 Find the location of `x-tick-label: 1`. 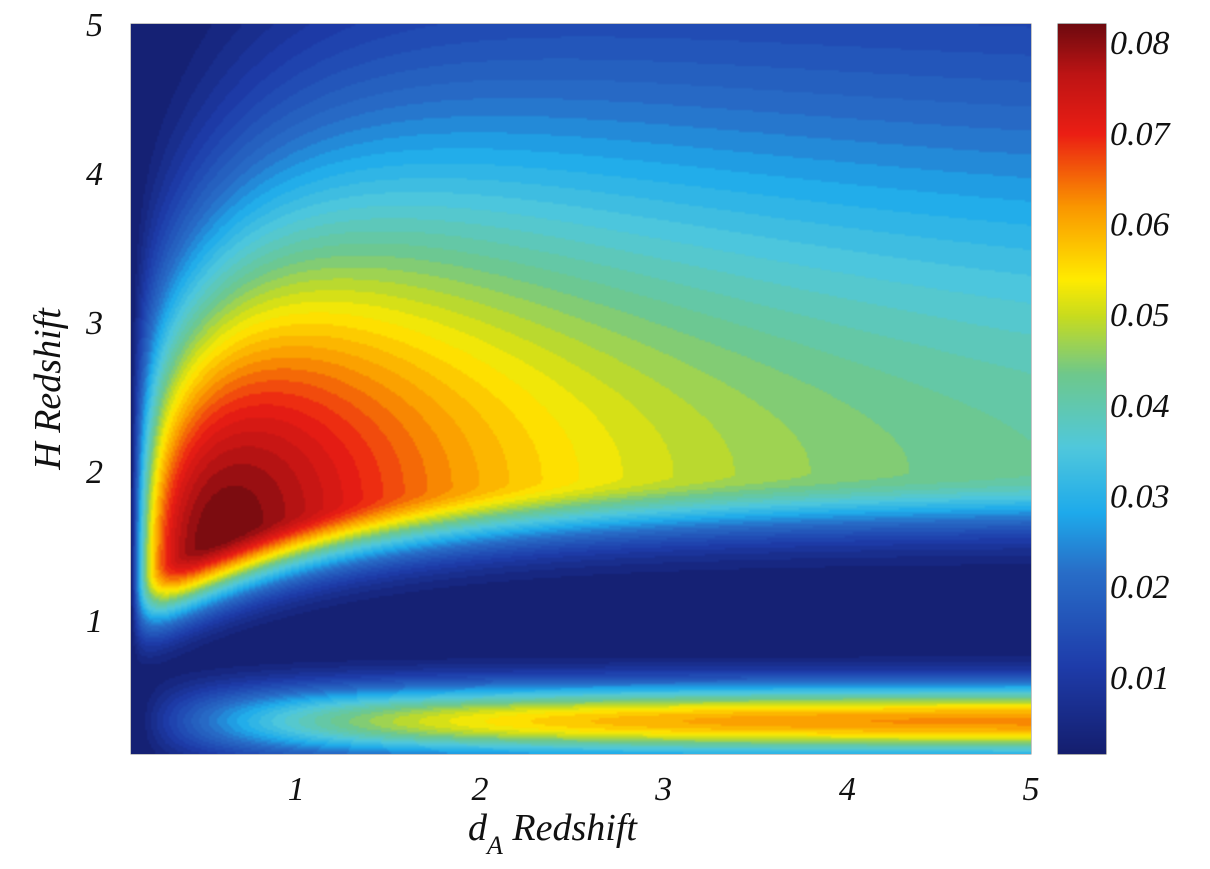

x-tick-label: 1 is located at coordinates (296, 789).